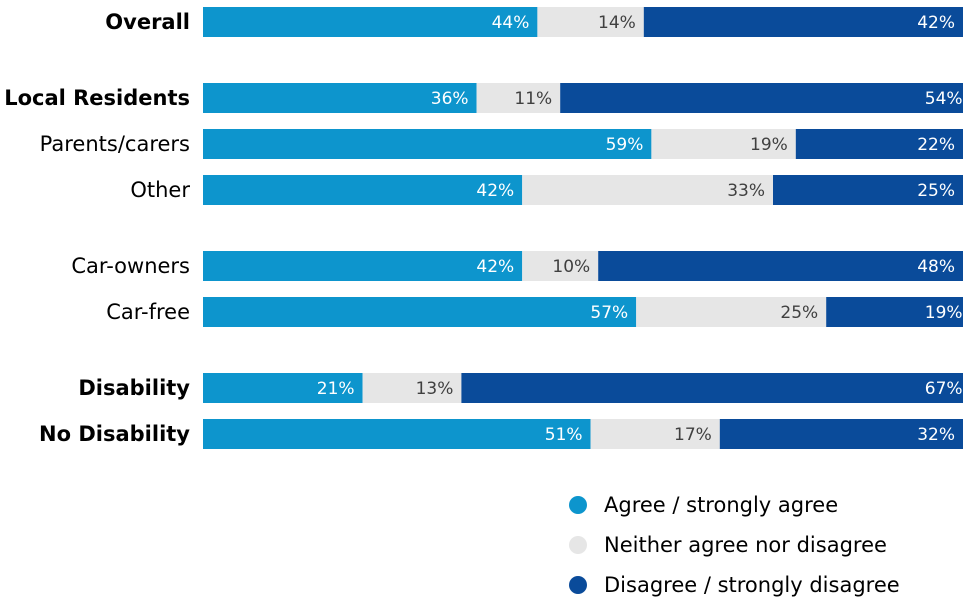 The height and width of the screenshot is (603, 963). Describe the element at coordinates (427, 144) in the screenshot. I see `bar-segment-parents-carers-agree-strongly-agree` at that location.